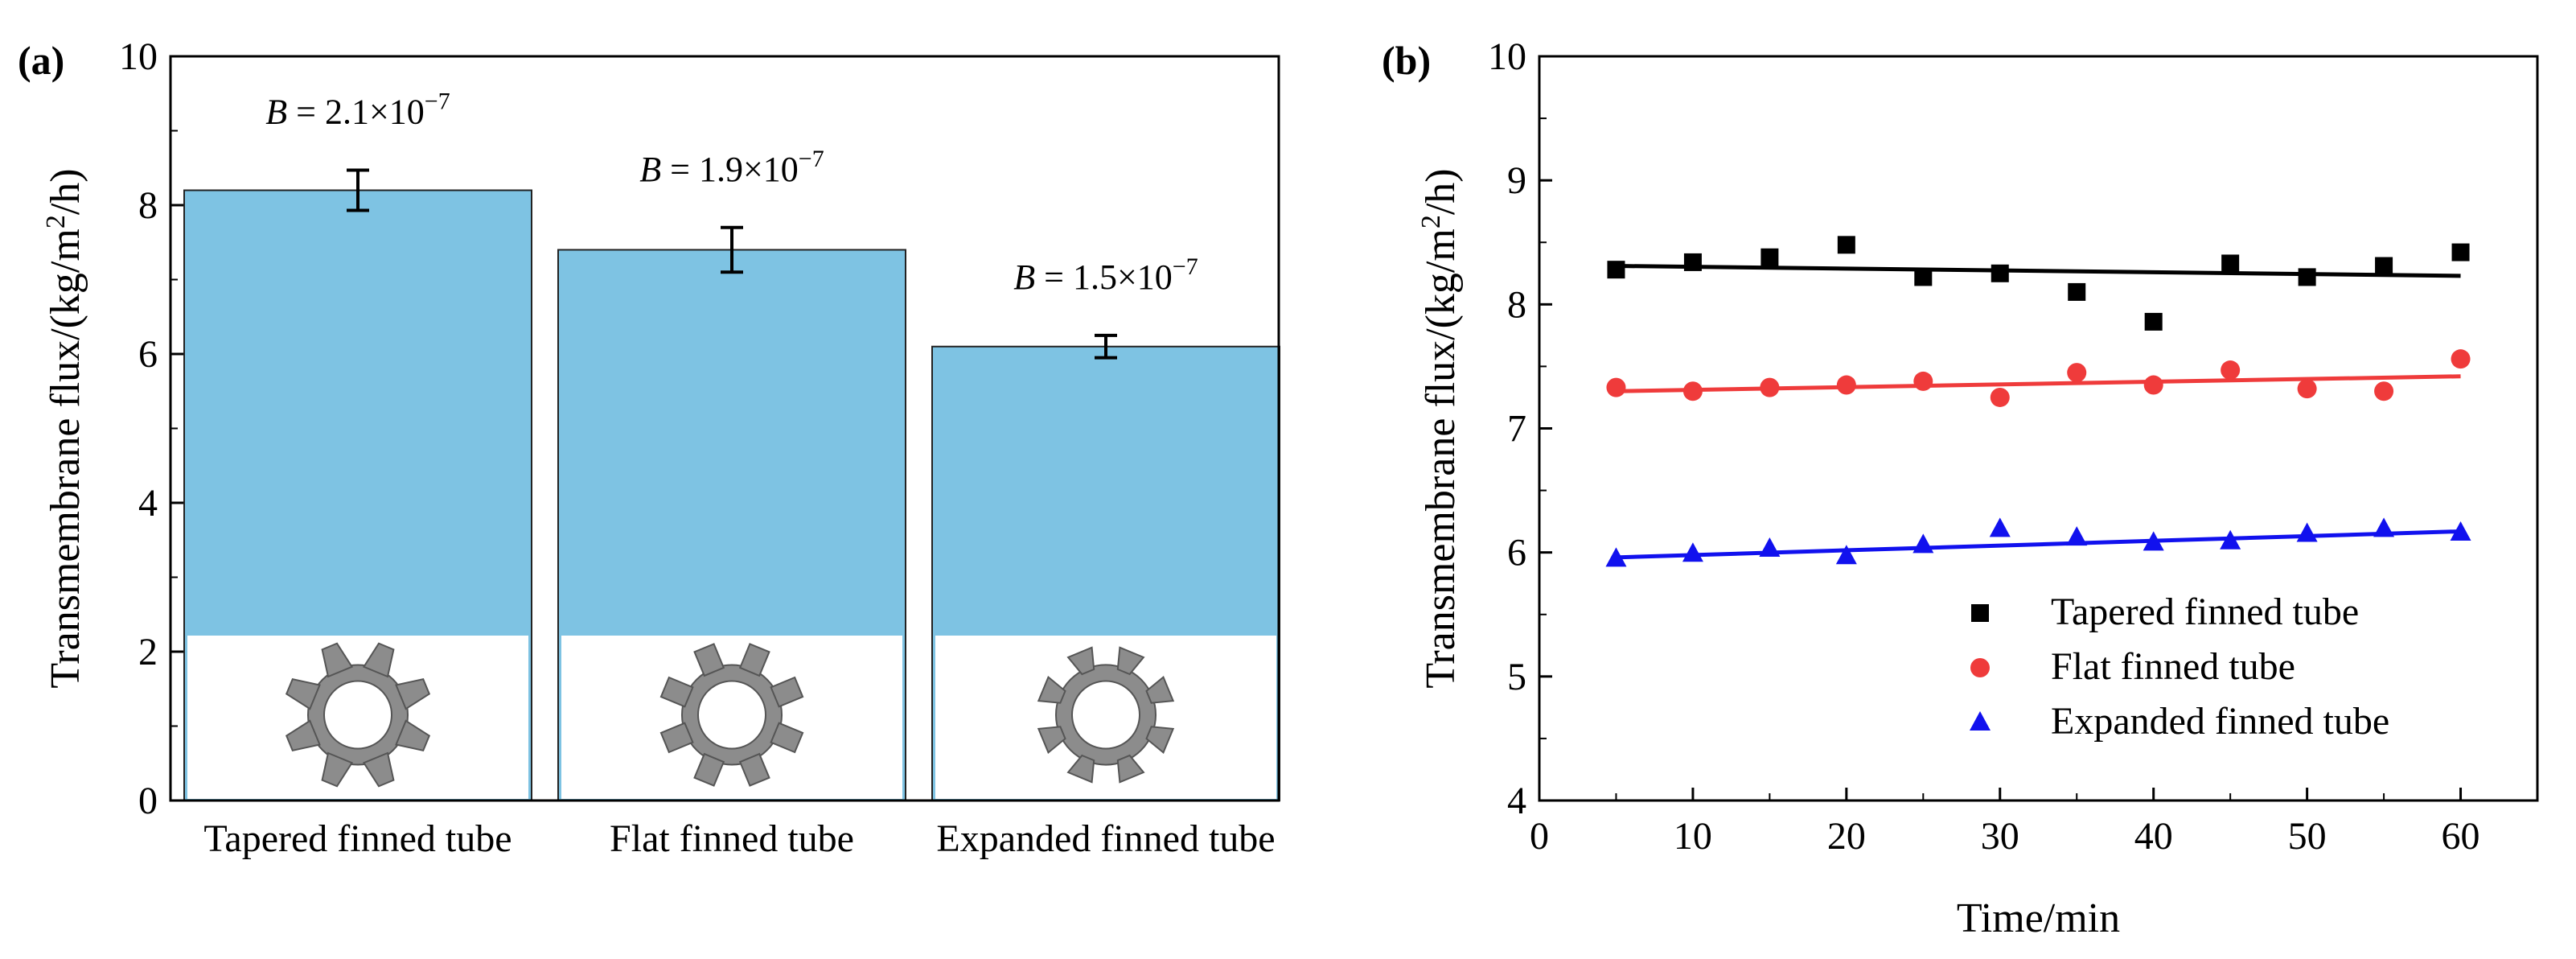 This screenshot has width=2576, height=959. What do you see at coordinates (1105, 275) in the screenshot?
I see `annotation-b-expanded-finned-tube: B = 1.5×10−7` at bounding box center [1105, 275].